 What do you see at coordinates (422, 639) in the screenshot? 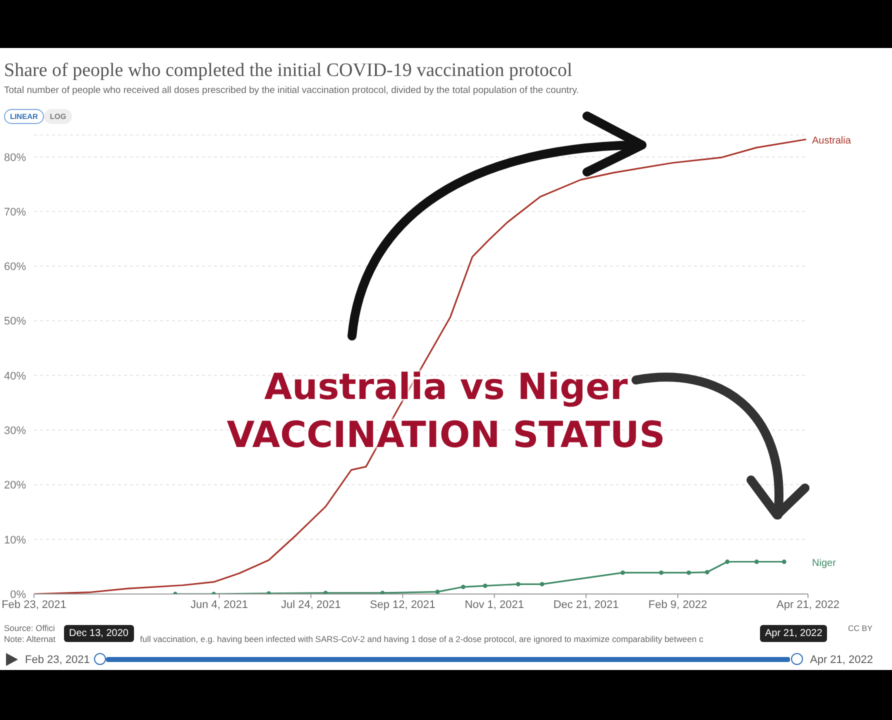
I see `text: full vaccination, e.g. having been infected with SARS-CoV-2 and having 1 dose of a 2-dose protocol, are ignored to maximize comparability between c` at bounding box center [422, 639].